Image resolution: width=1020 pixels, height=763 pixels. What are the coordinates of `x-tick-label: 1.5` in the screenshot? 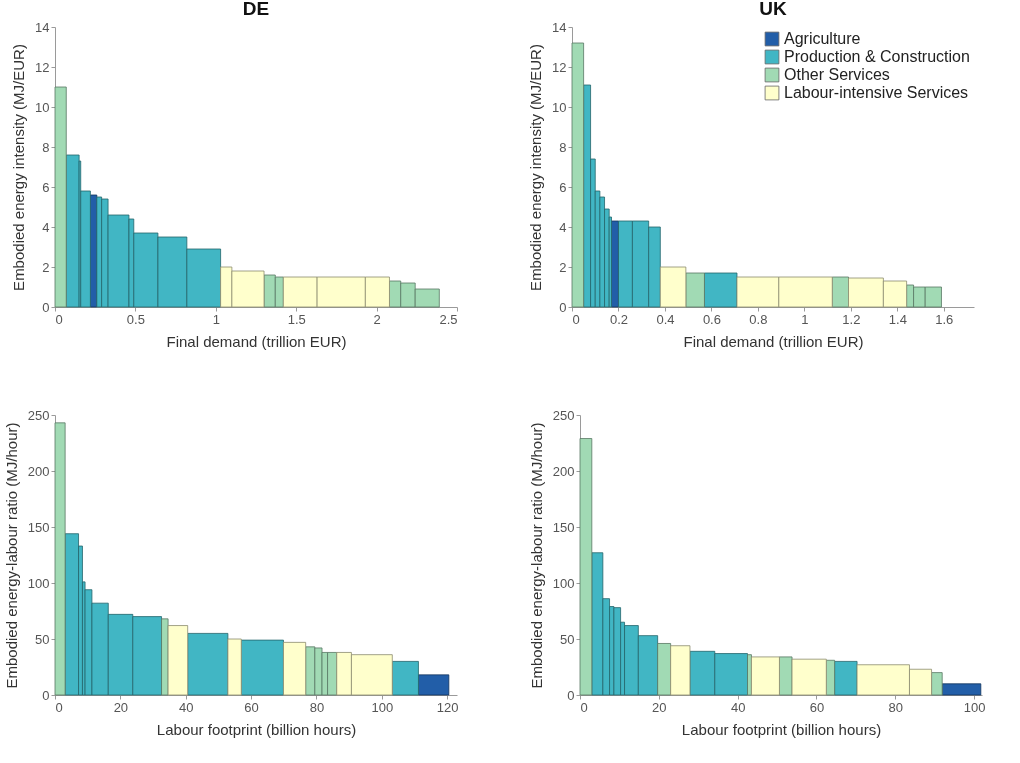 It's located at (296, 319).